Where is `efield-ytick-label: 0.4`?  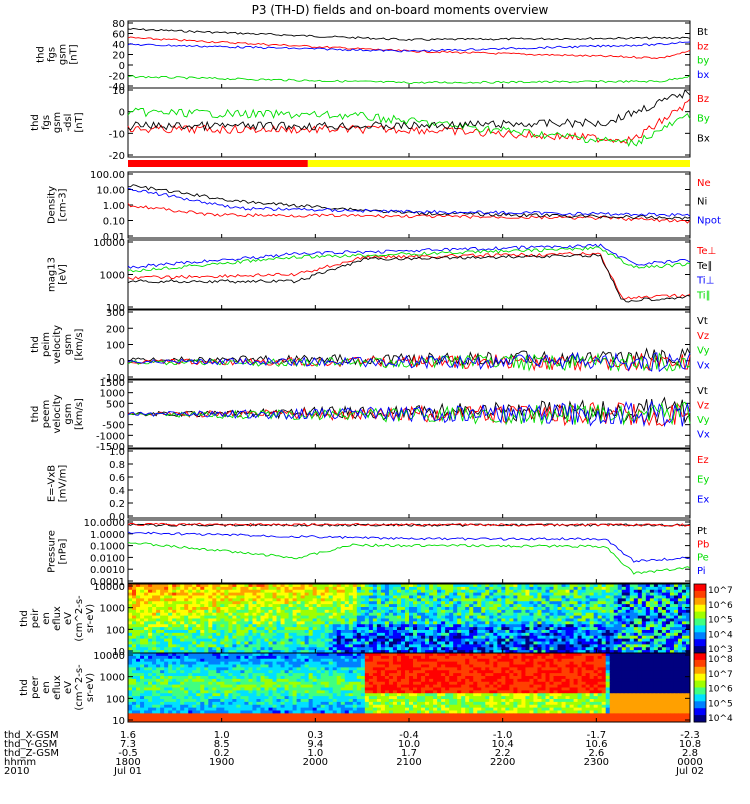
efield-ytick-label: 0.4 is located at coordinates (117, 491).